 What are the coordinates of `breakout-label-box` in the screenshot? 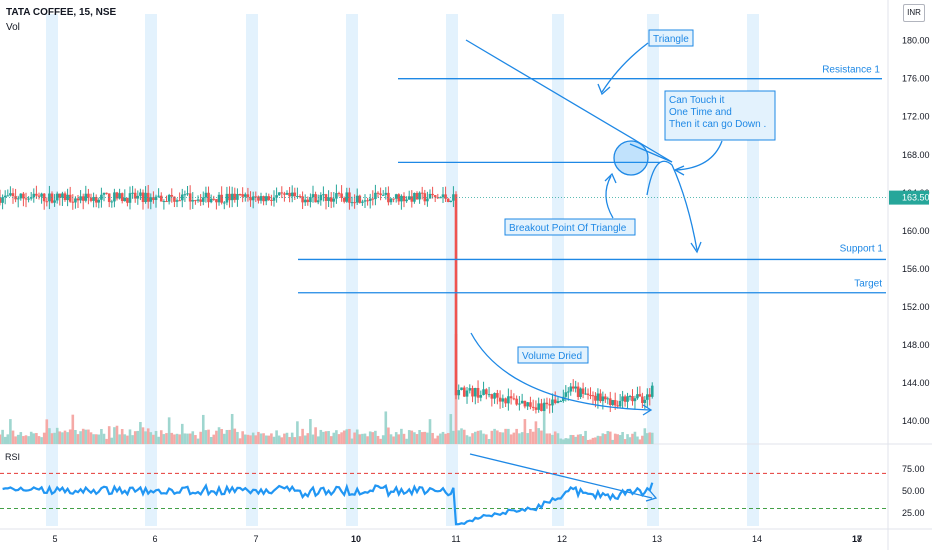 It's located at (570, 227).